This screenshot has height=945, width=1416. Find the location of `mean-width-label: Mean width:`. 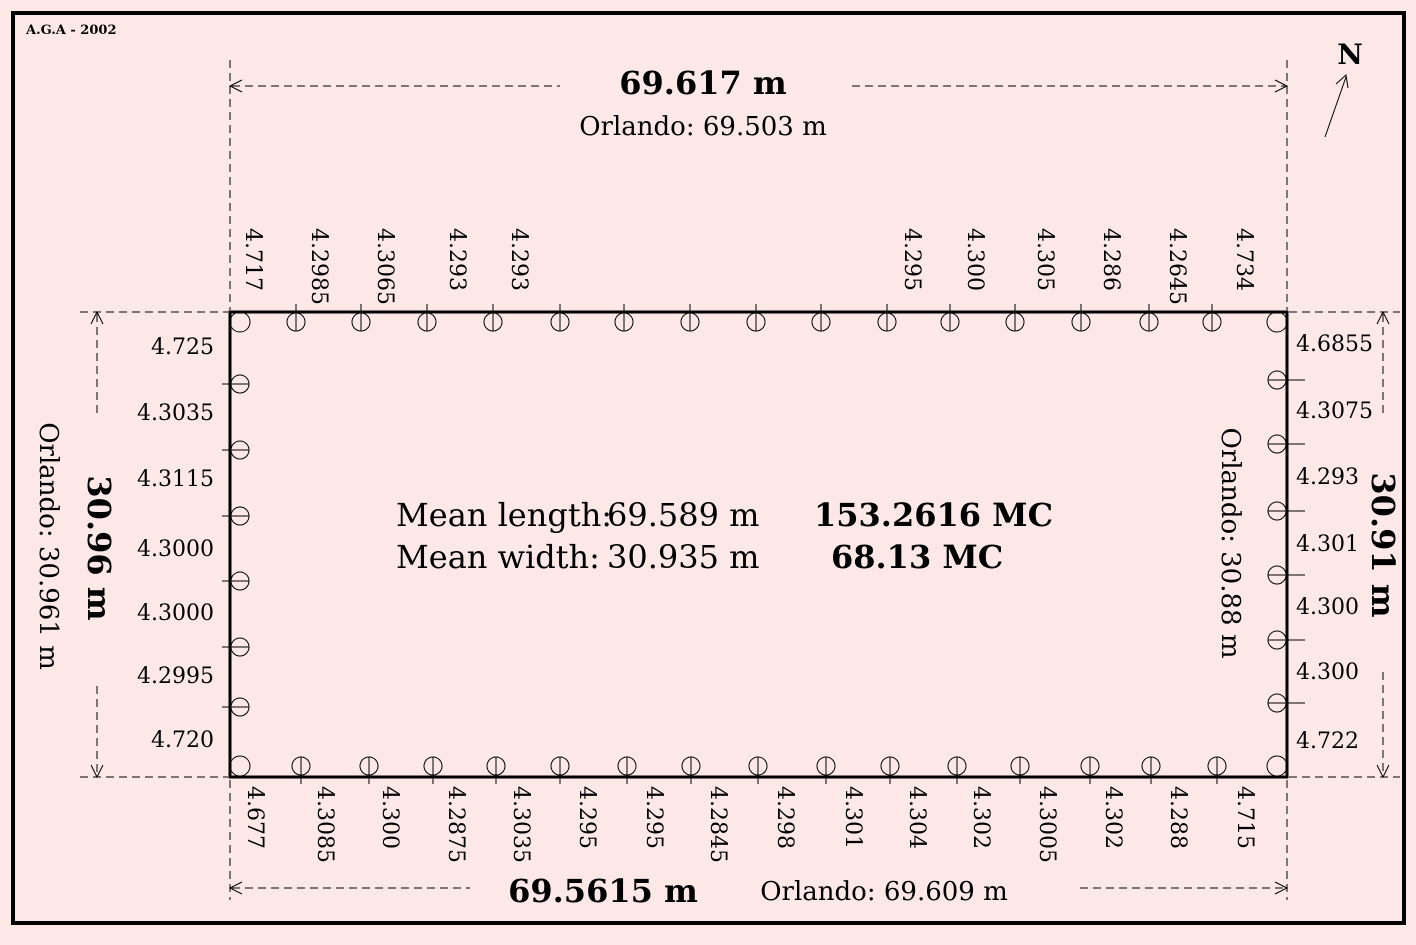

mean-width-label: Mean width: is located at coordinates (498, 557).